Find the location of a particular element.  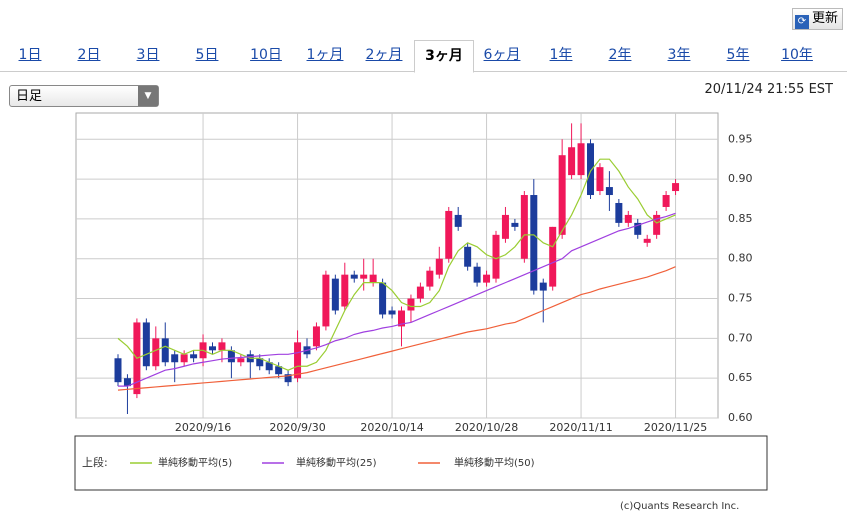

y-tick-label: 0.80 is located at coordinates (740, 258).